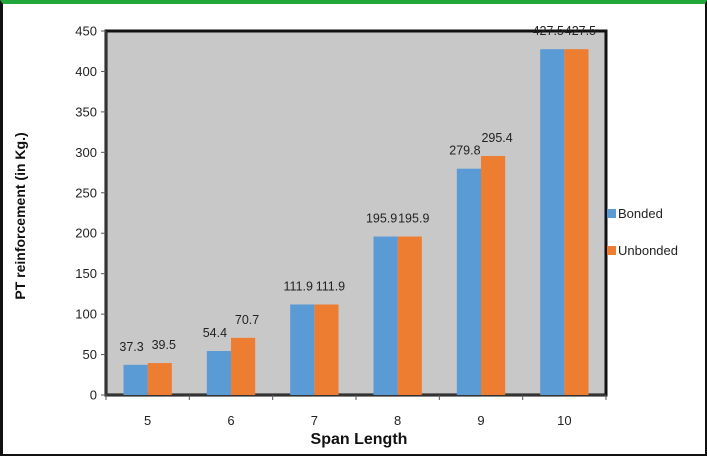 The image size is (707, 456). What do you see at coordinates (93, 395) in the screenshot?
I see `y-tick-label: 0` at bounding box center [93, 395].